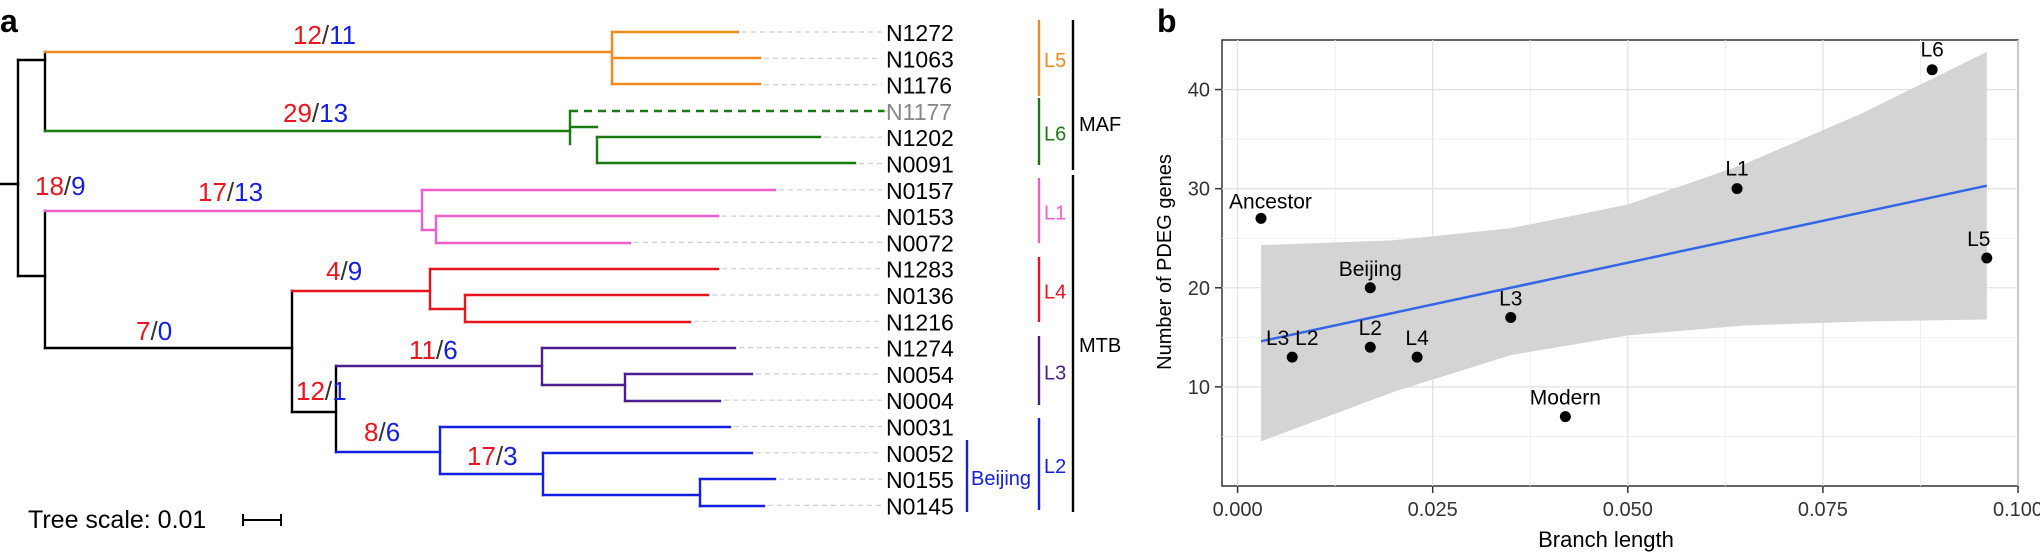 The height and width of the screenshot is (556, 2040). I want to click on x-tick-label: 0.025, so click(1433, 510).